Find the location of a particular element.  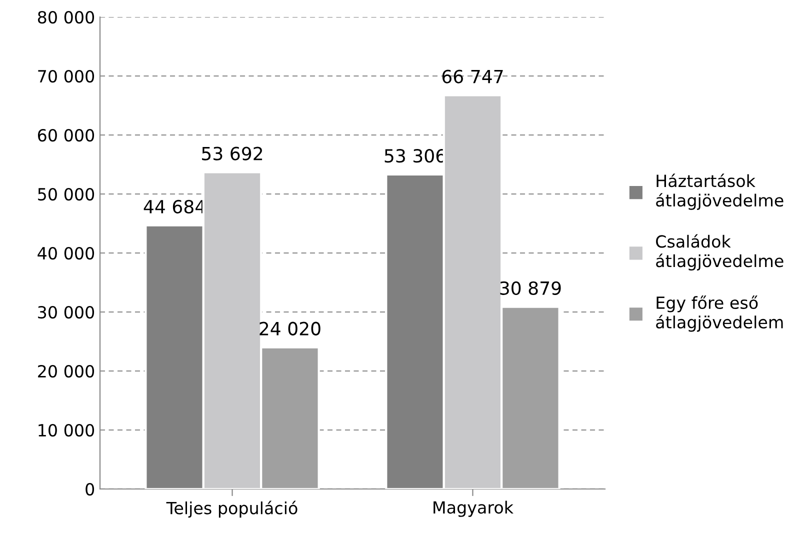

legend-label: Családok átlagjövedelme is located at coordinates (720, 252).